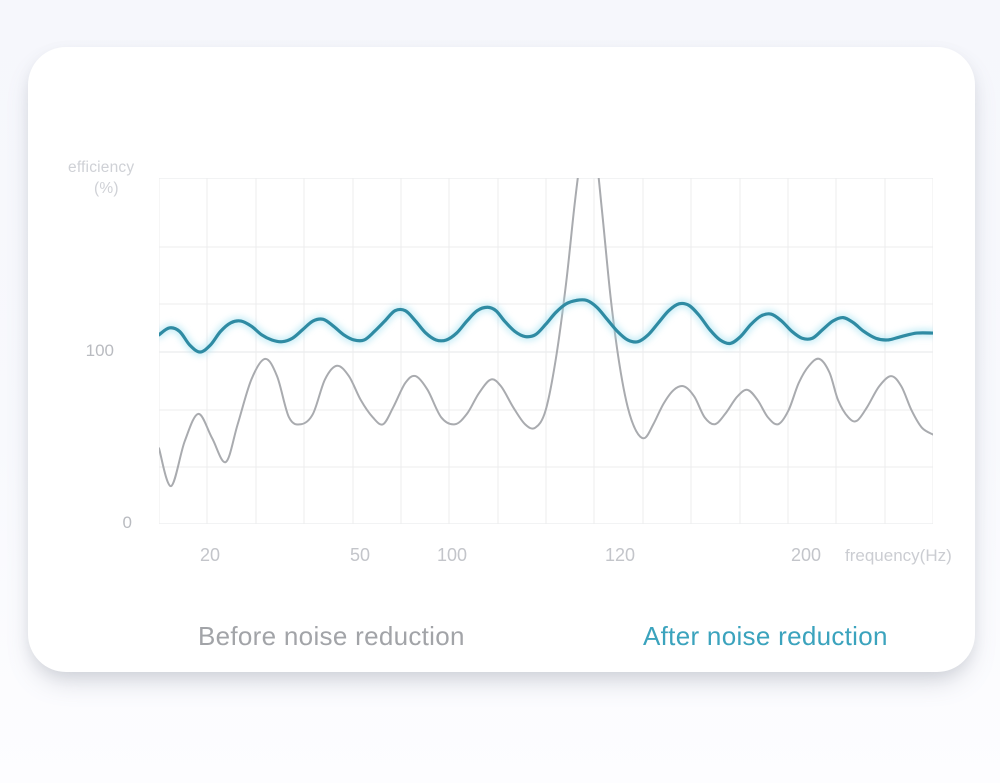 The width and height of the screenshot is (1000, 783). What do you see at coordinates (806, 555) in the screenshot?
I see `x-tick-label-200: 200` at bounding box center [806, 555].